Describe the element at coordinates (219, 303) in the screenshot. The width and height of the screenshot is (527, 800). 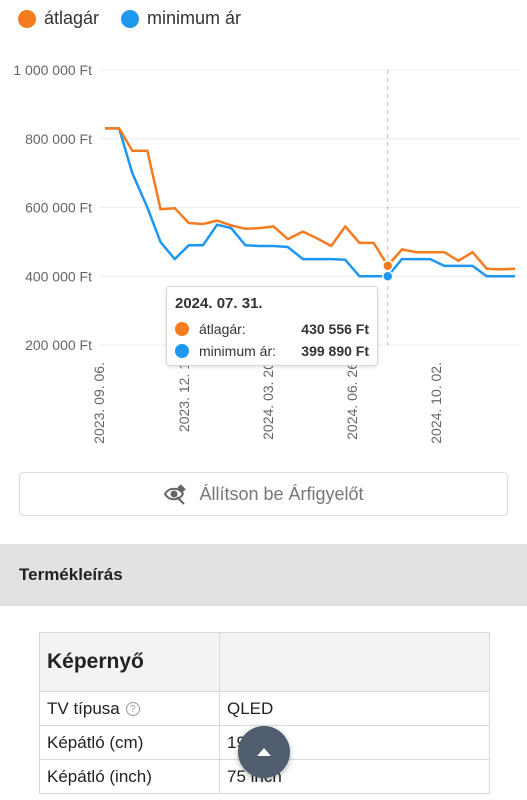
I see `tooltip-date: 2024. 07. 31.` at that location.